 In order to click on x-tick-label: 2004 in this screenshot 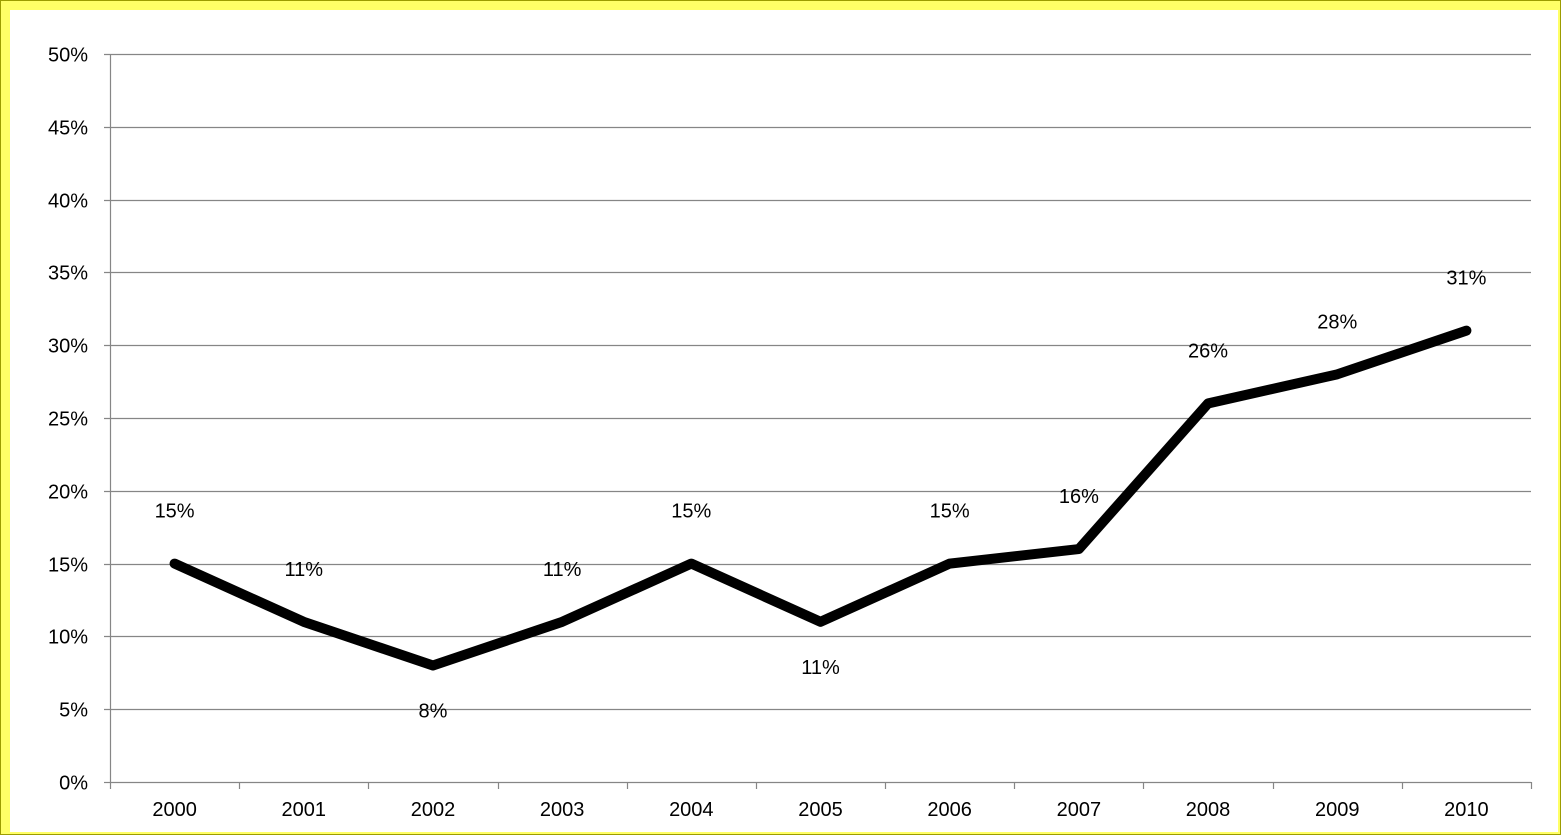, I will do `click(691, 810)`.